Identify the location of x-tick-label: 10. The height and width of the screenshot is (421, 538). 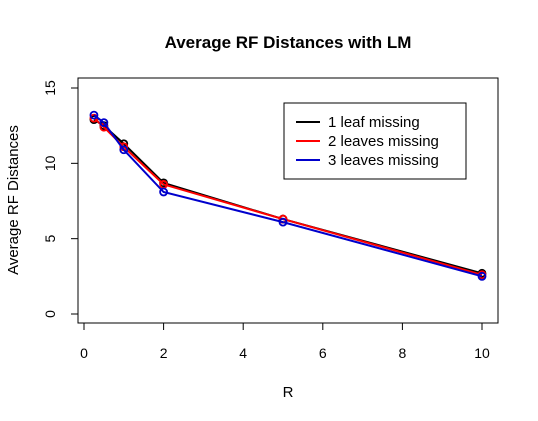
(482, 353).